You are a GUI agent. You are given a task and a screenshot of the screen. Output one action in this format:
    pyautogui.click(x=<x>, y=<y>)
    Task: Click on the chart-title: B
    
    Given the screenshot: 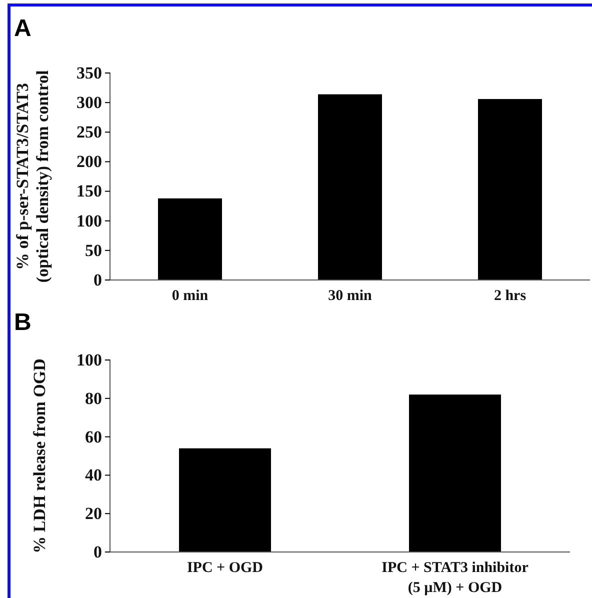 What is the action you would take?
    pyautogui.click(x=23, y=322)
    